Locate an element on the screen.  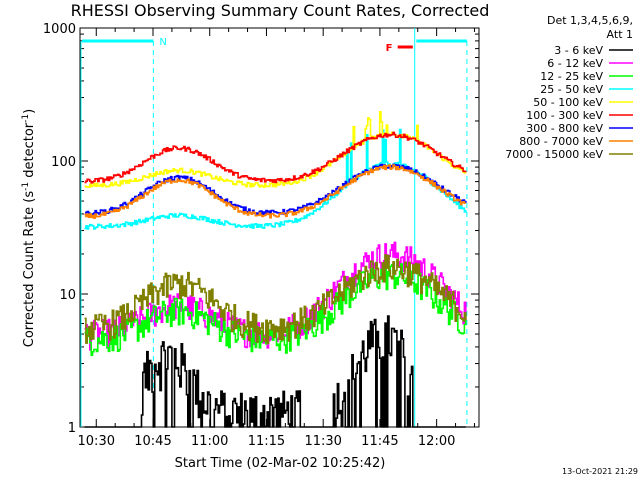
x-tick-label: 10:45 is located at coordinates (152, 441).